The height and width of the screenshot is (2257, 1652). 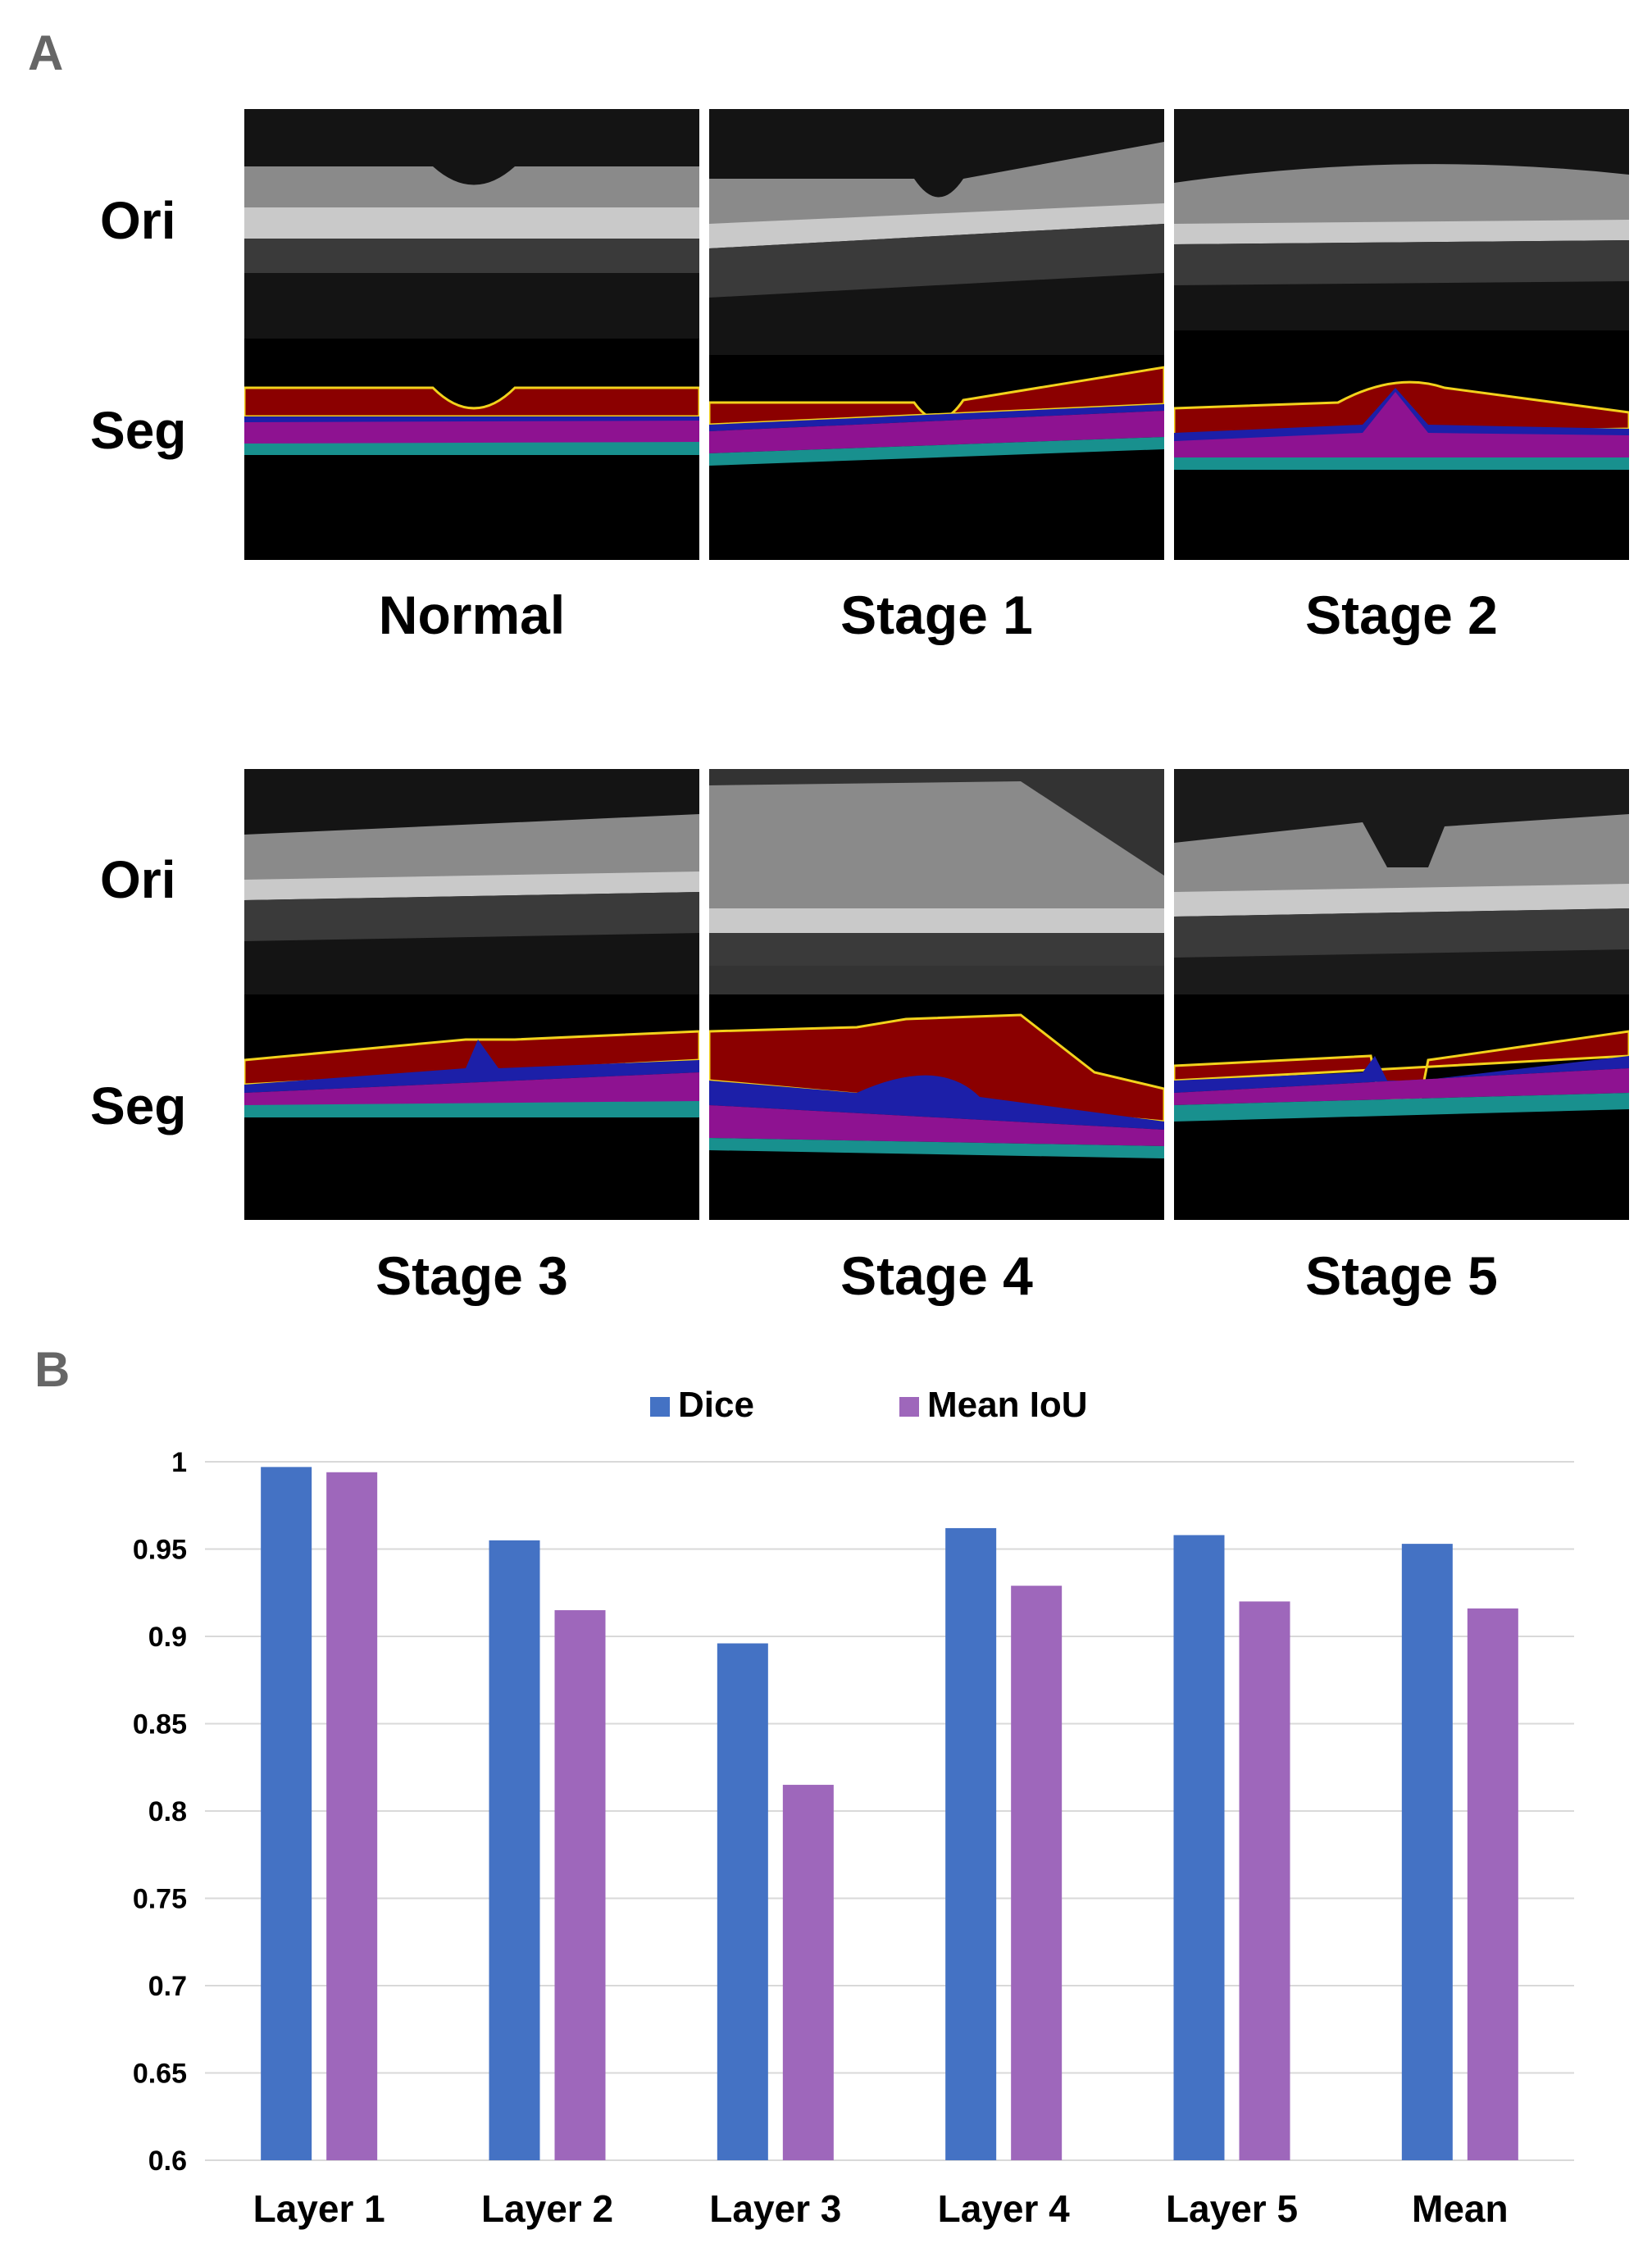 I want to click on x-tick-label: Layer 3, so click(x=775, y=2208).